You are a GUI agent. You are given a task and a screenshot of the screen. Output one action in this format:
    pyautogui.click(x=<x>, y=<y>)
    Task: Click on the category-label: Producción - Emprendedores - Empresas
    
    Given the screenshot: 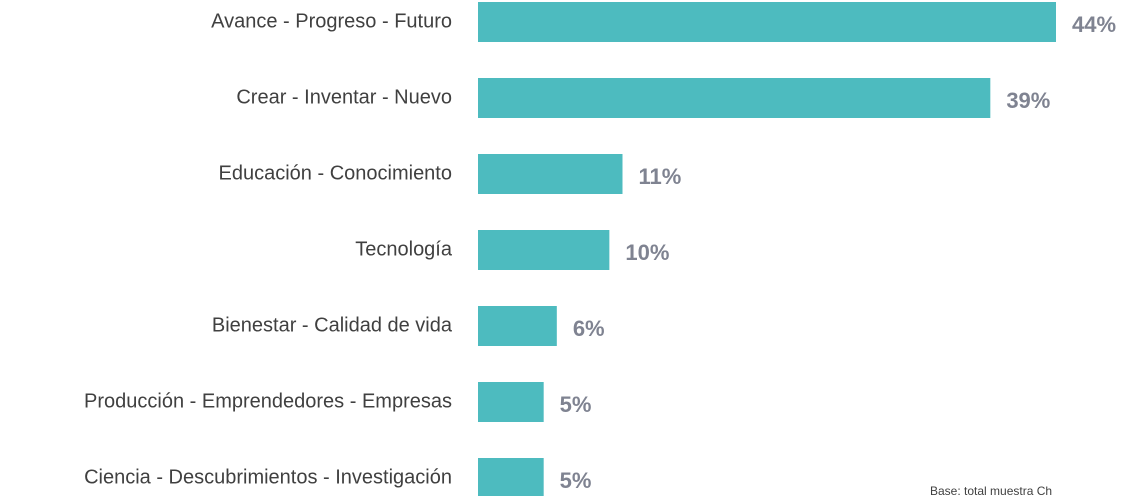 What is the action you would take?
    pyautogui.click(x=268, y=401)
    